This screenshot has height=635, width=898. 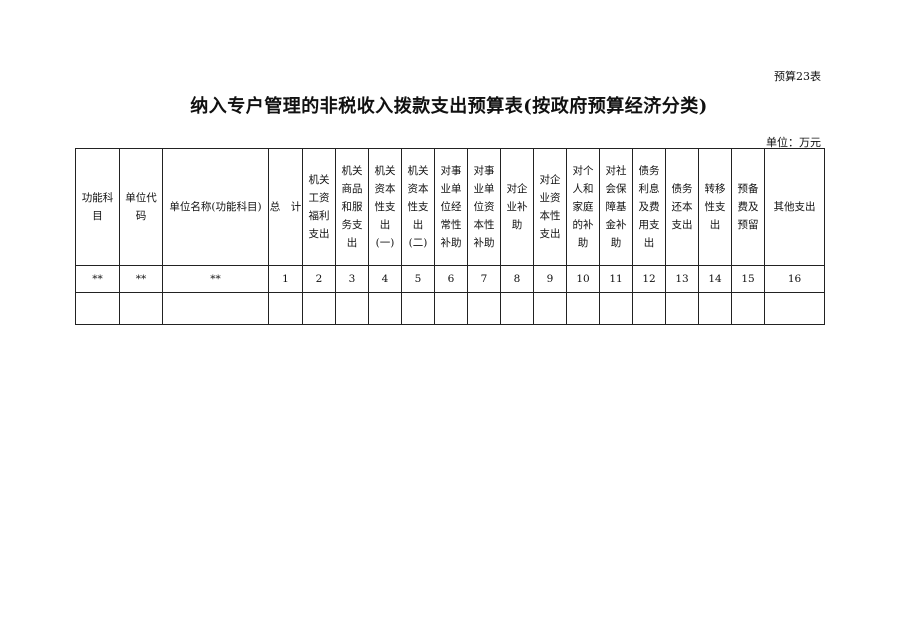 What do you see at coordinates (484, 207) in the screenshot?
I see `column-header: 对事 业单 位资 本性 补助` at bounding box center [484, 207].